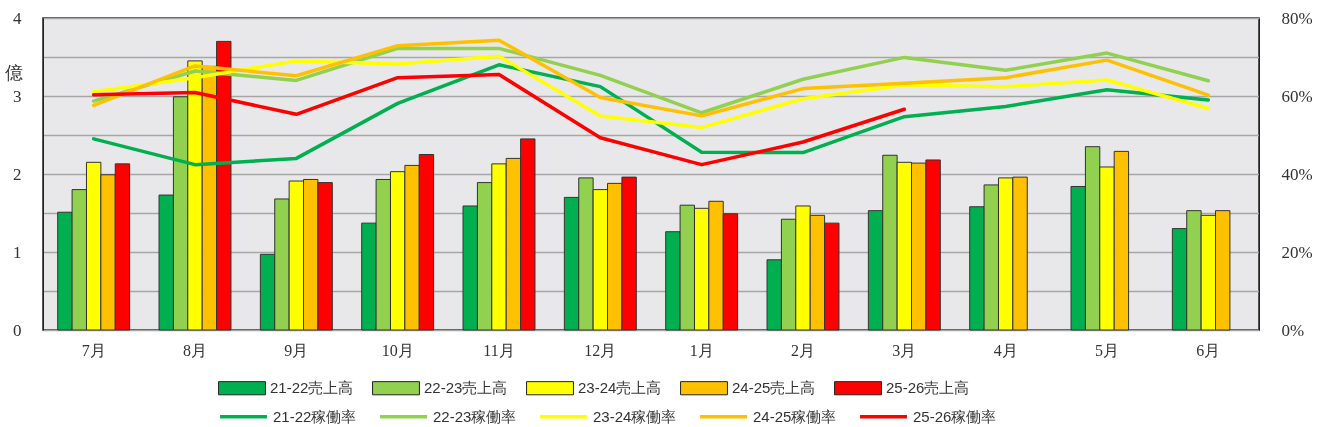 The width and height of the screenshot is (1343, 427). I want to click on x-tick-label: 6月, so click(1208, 350).